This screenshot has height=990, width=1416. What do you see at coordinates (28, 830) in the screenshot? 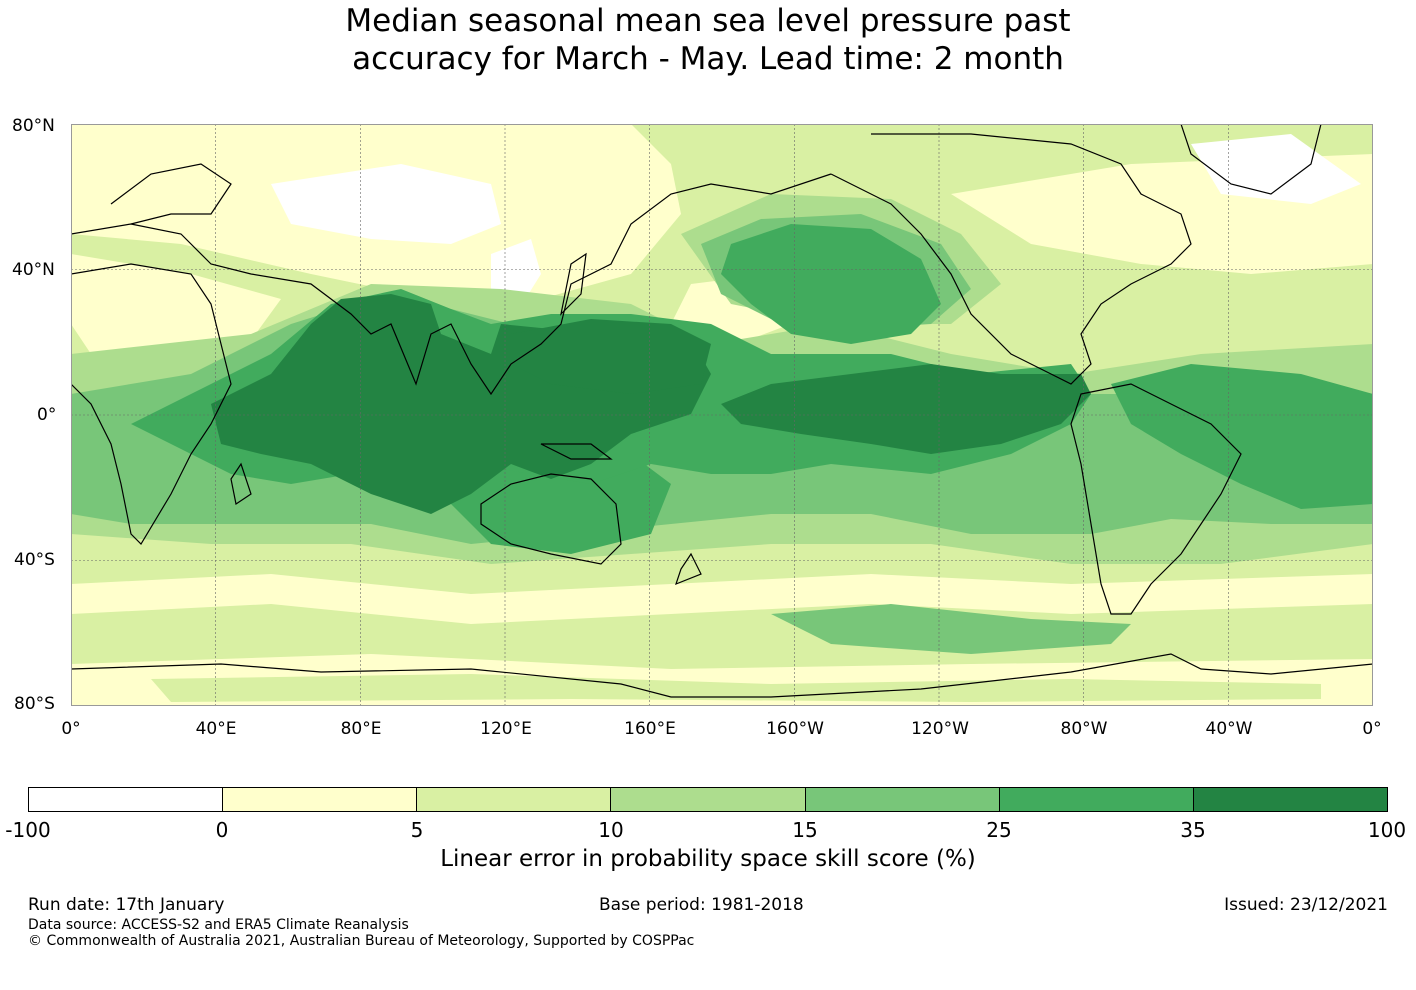
I see `colorbar-tick: -100` at bounding box center [28, 830].